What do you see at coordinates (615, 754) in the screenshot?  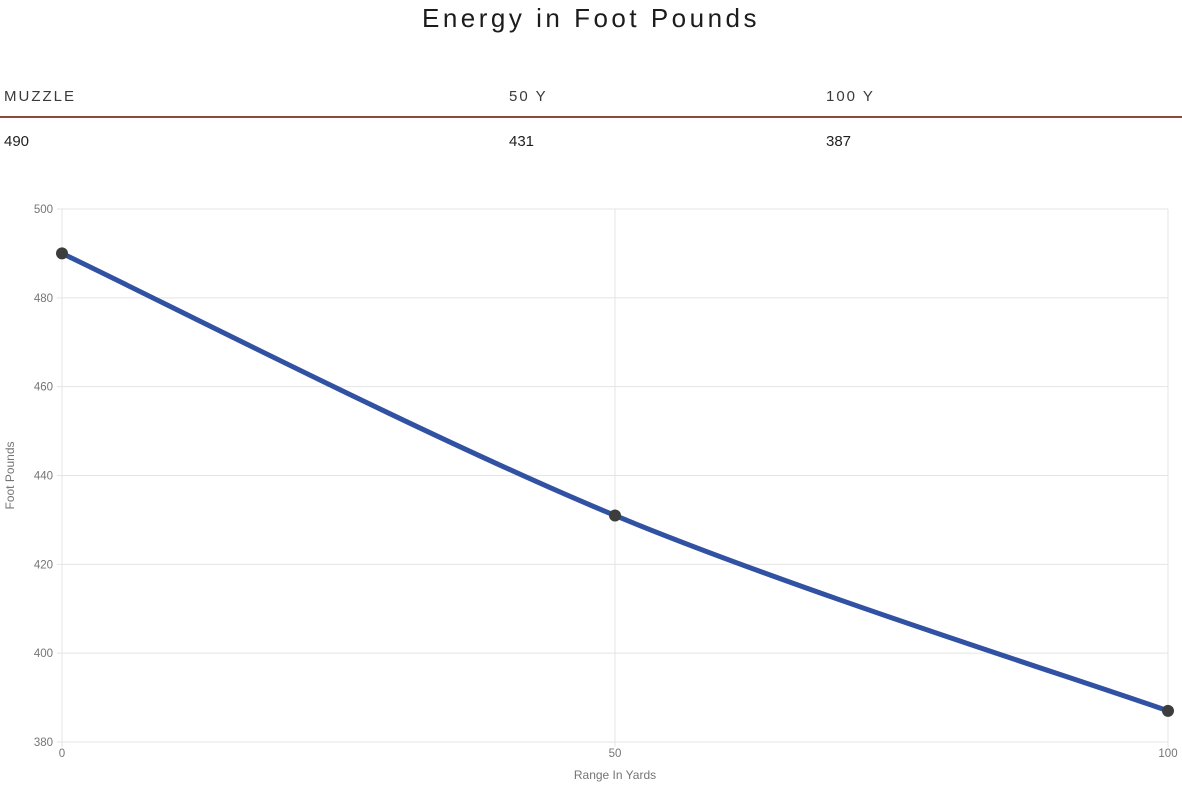 I see `x-tick-label: 50` at bounding box center [615, 754].